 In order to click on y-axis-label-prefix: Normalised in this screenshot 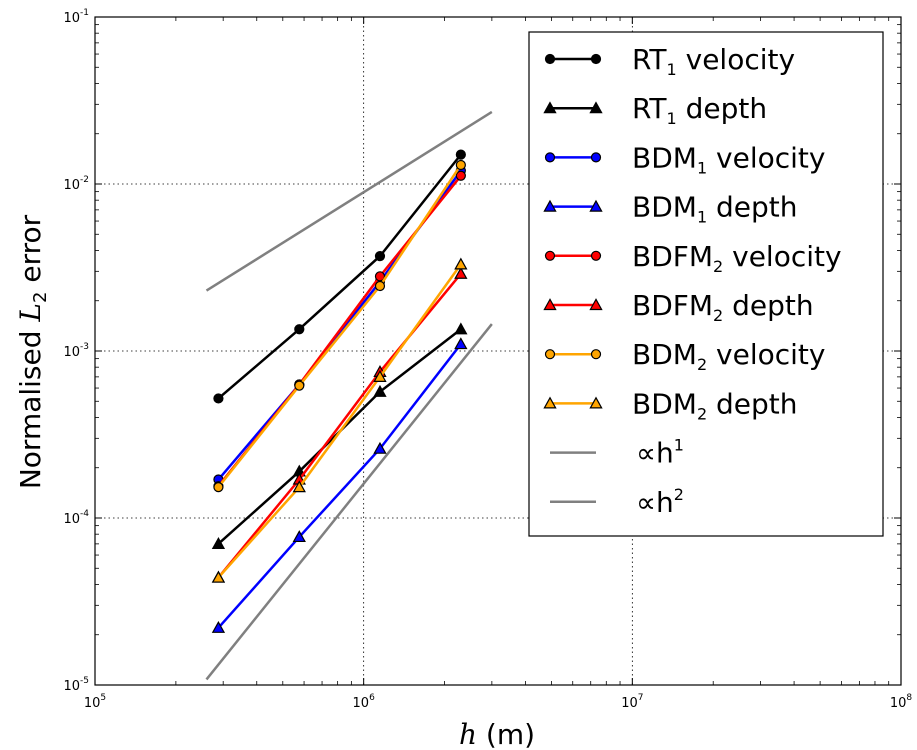, I will do `click(30, 406)`.